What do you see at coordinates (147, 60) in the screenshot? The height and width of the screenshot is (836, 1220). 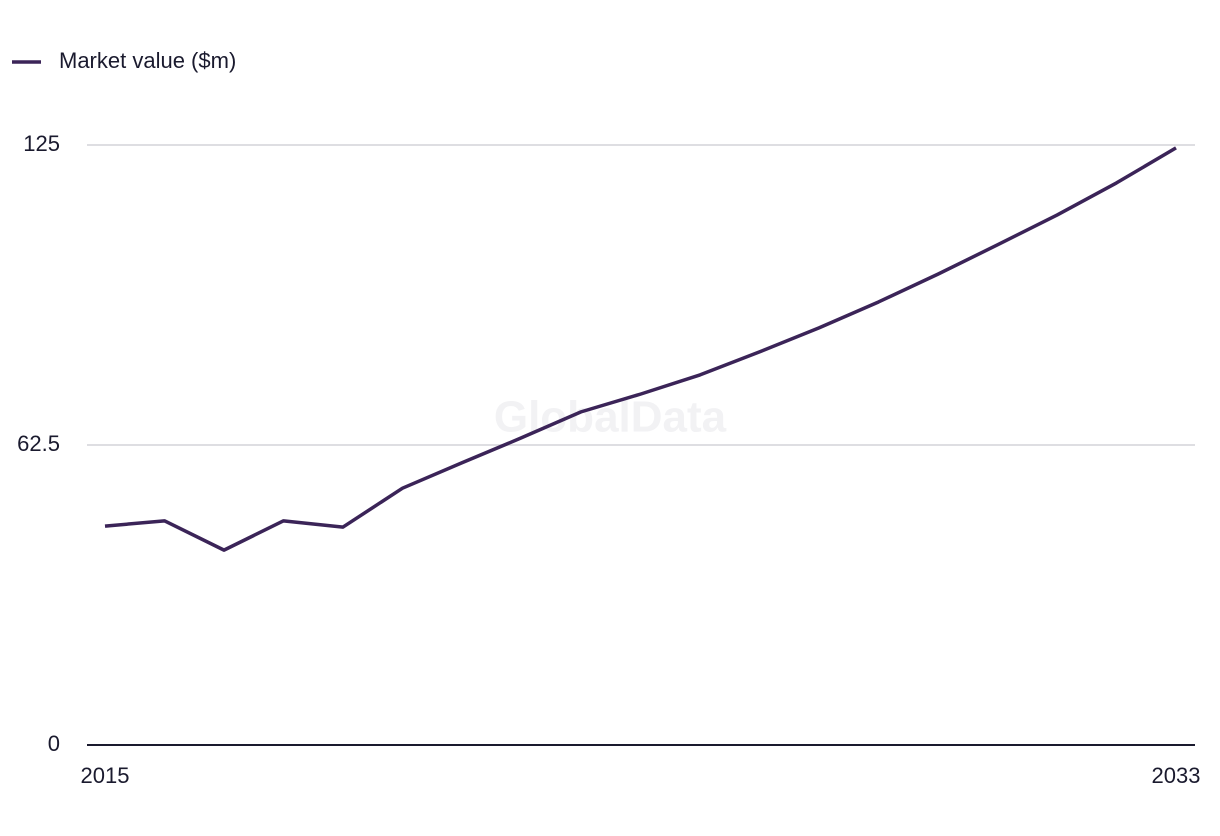 I see `legend-label: Market value ($m)` at bounding box center [147, 60].